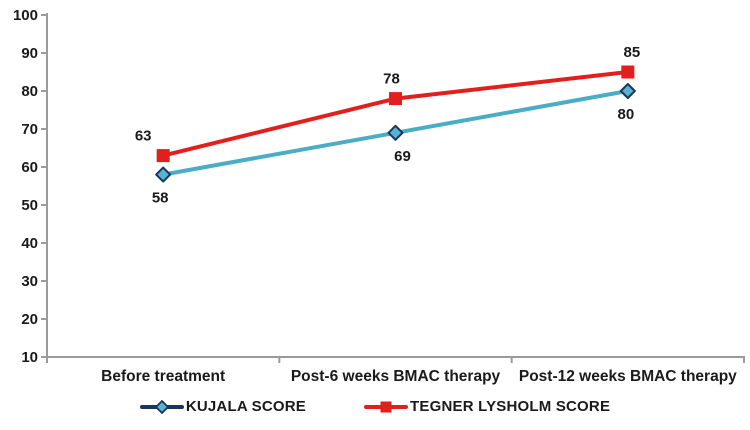  What do you see at coordinates (29, 167) in the screenshot?
I see `y-axis-tick-label: 60` at bounding box center [29, 167].